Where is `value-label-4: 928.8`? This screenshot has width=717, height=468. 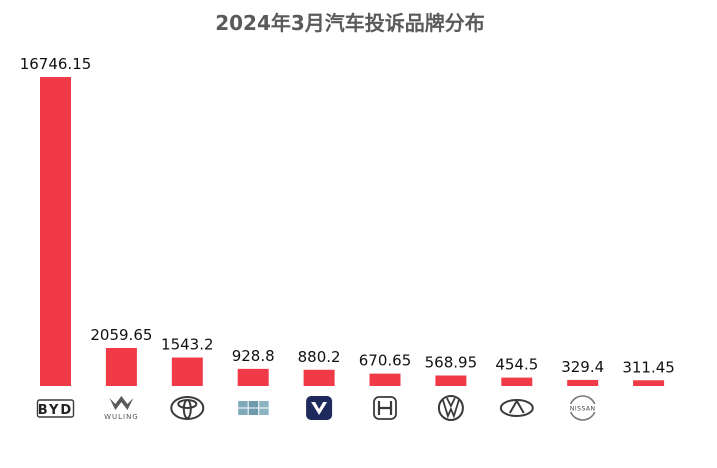
value-label-4: 928.8 is located at coordinates (253, 356).